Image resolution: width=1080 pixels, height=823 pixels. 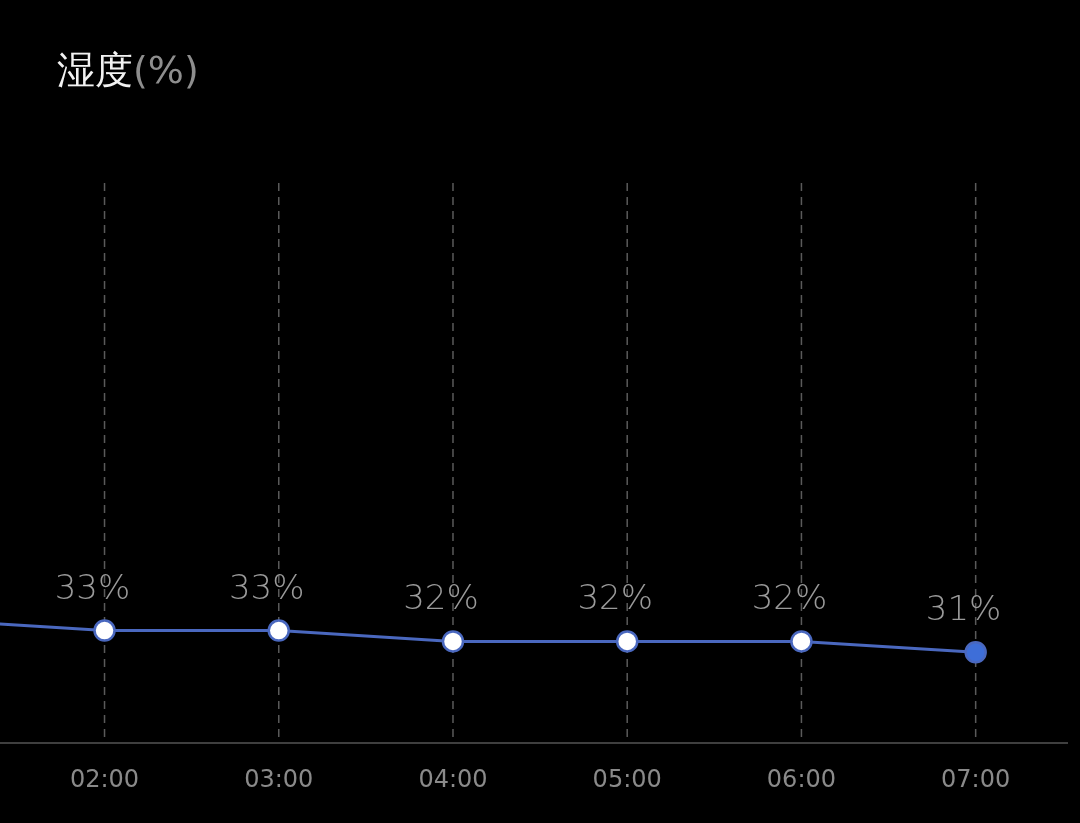 I want to click on data-label: 31%, so click(x=963, y=608).